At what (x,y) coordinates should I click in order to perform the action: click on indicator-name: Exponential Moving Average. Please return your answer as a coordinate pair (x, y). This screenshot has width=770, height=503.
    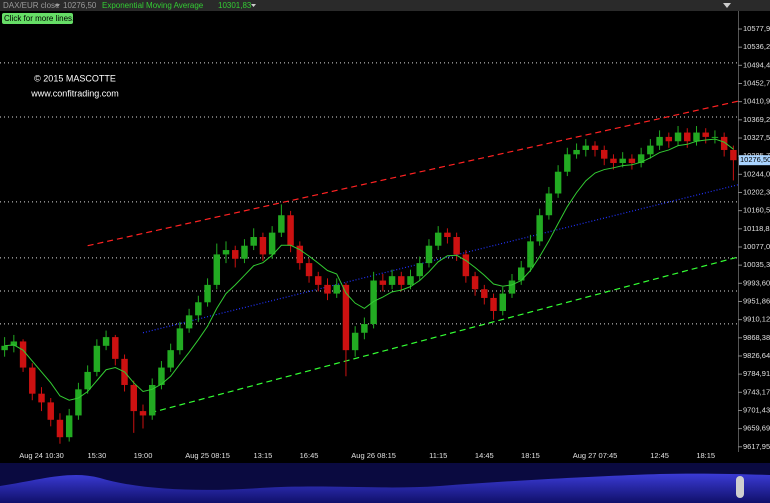
    Looking at the image, I should click on (153, 5).